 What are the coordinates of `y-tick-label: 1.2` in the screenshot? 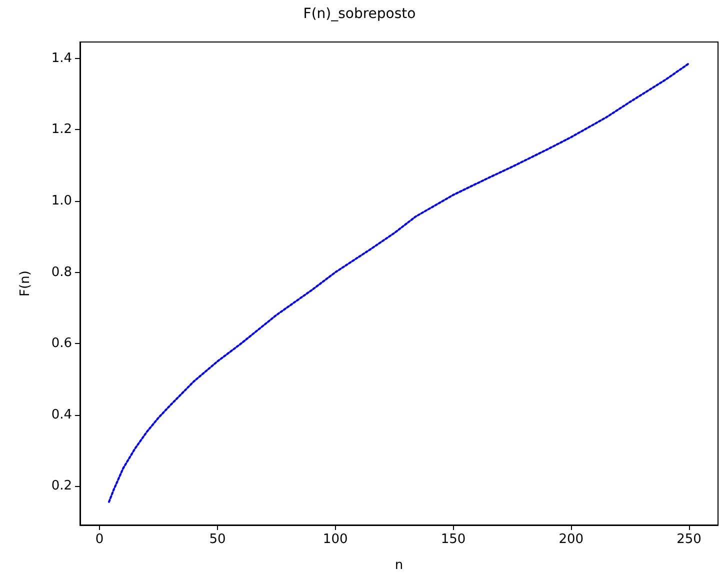 It's located at (61, 130).